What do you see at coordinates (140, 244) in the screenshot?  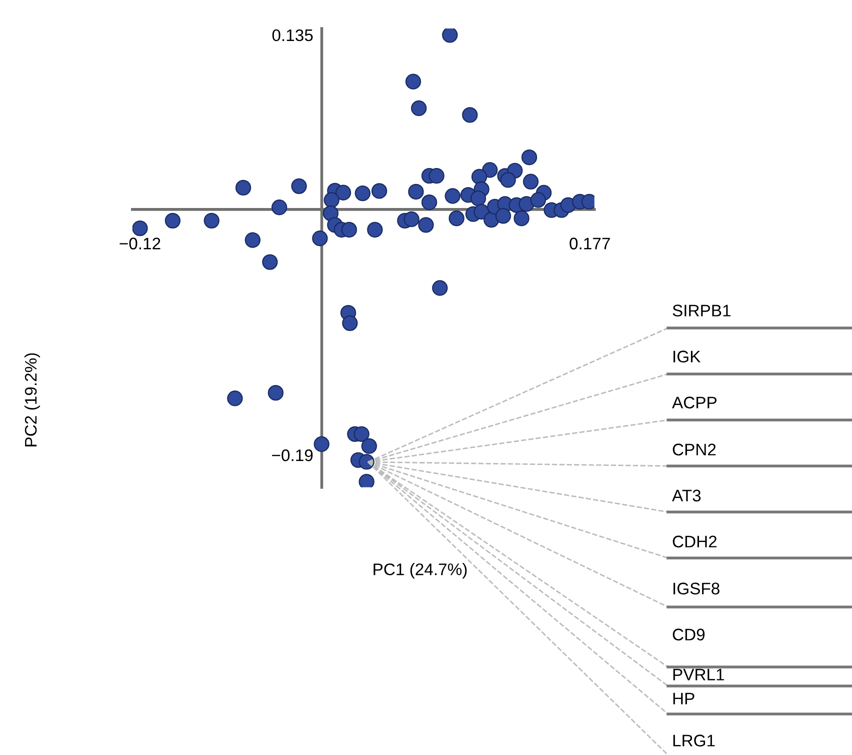 I see `x-tick-label: −0.12` at bounding box center [140, 244].